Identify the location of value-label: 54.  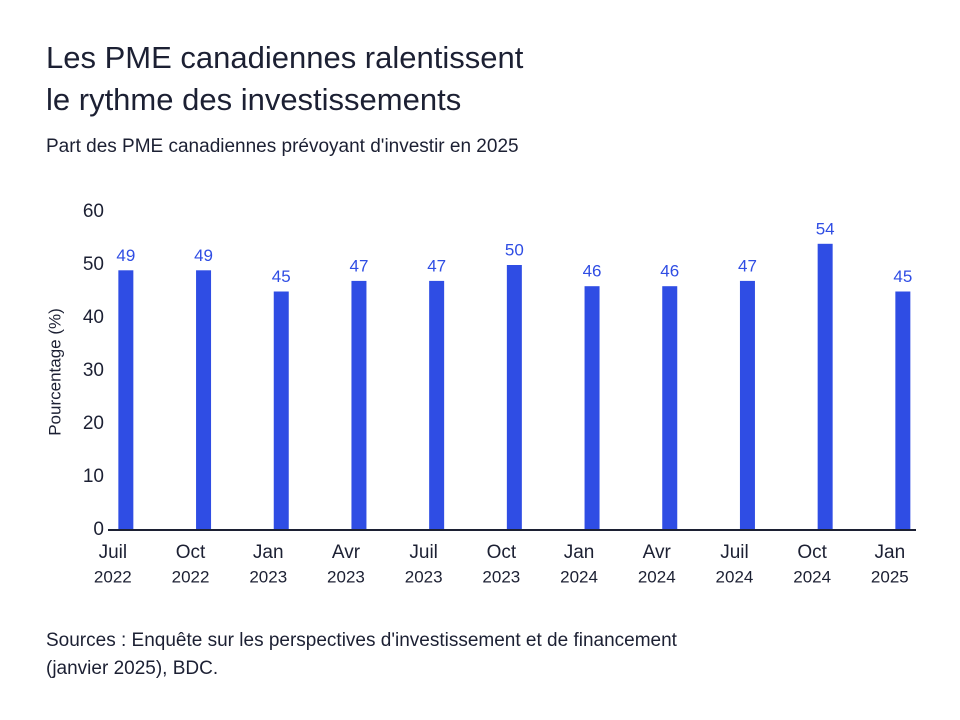
(825, 228).